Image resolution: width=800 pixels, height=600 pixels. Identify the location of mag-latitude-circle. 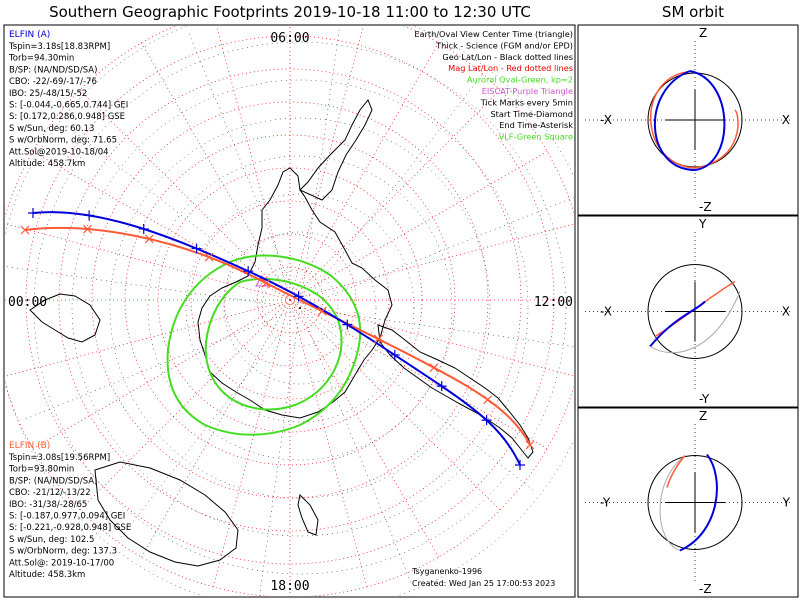
(290, 300).